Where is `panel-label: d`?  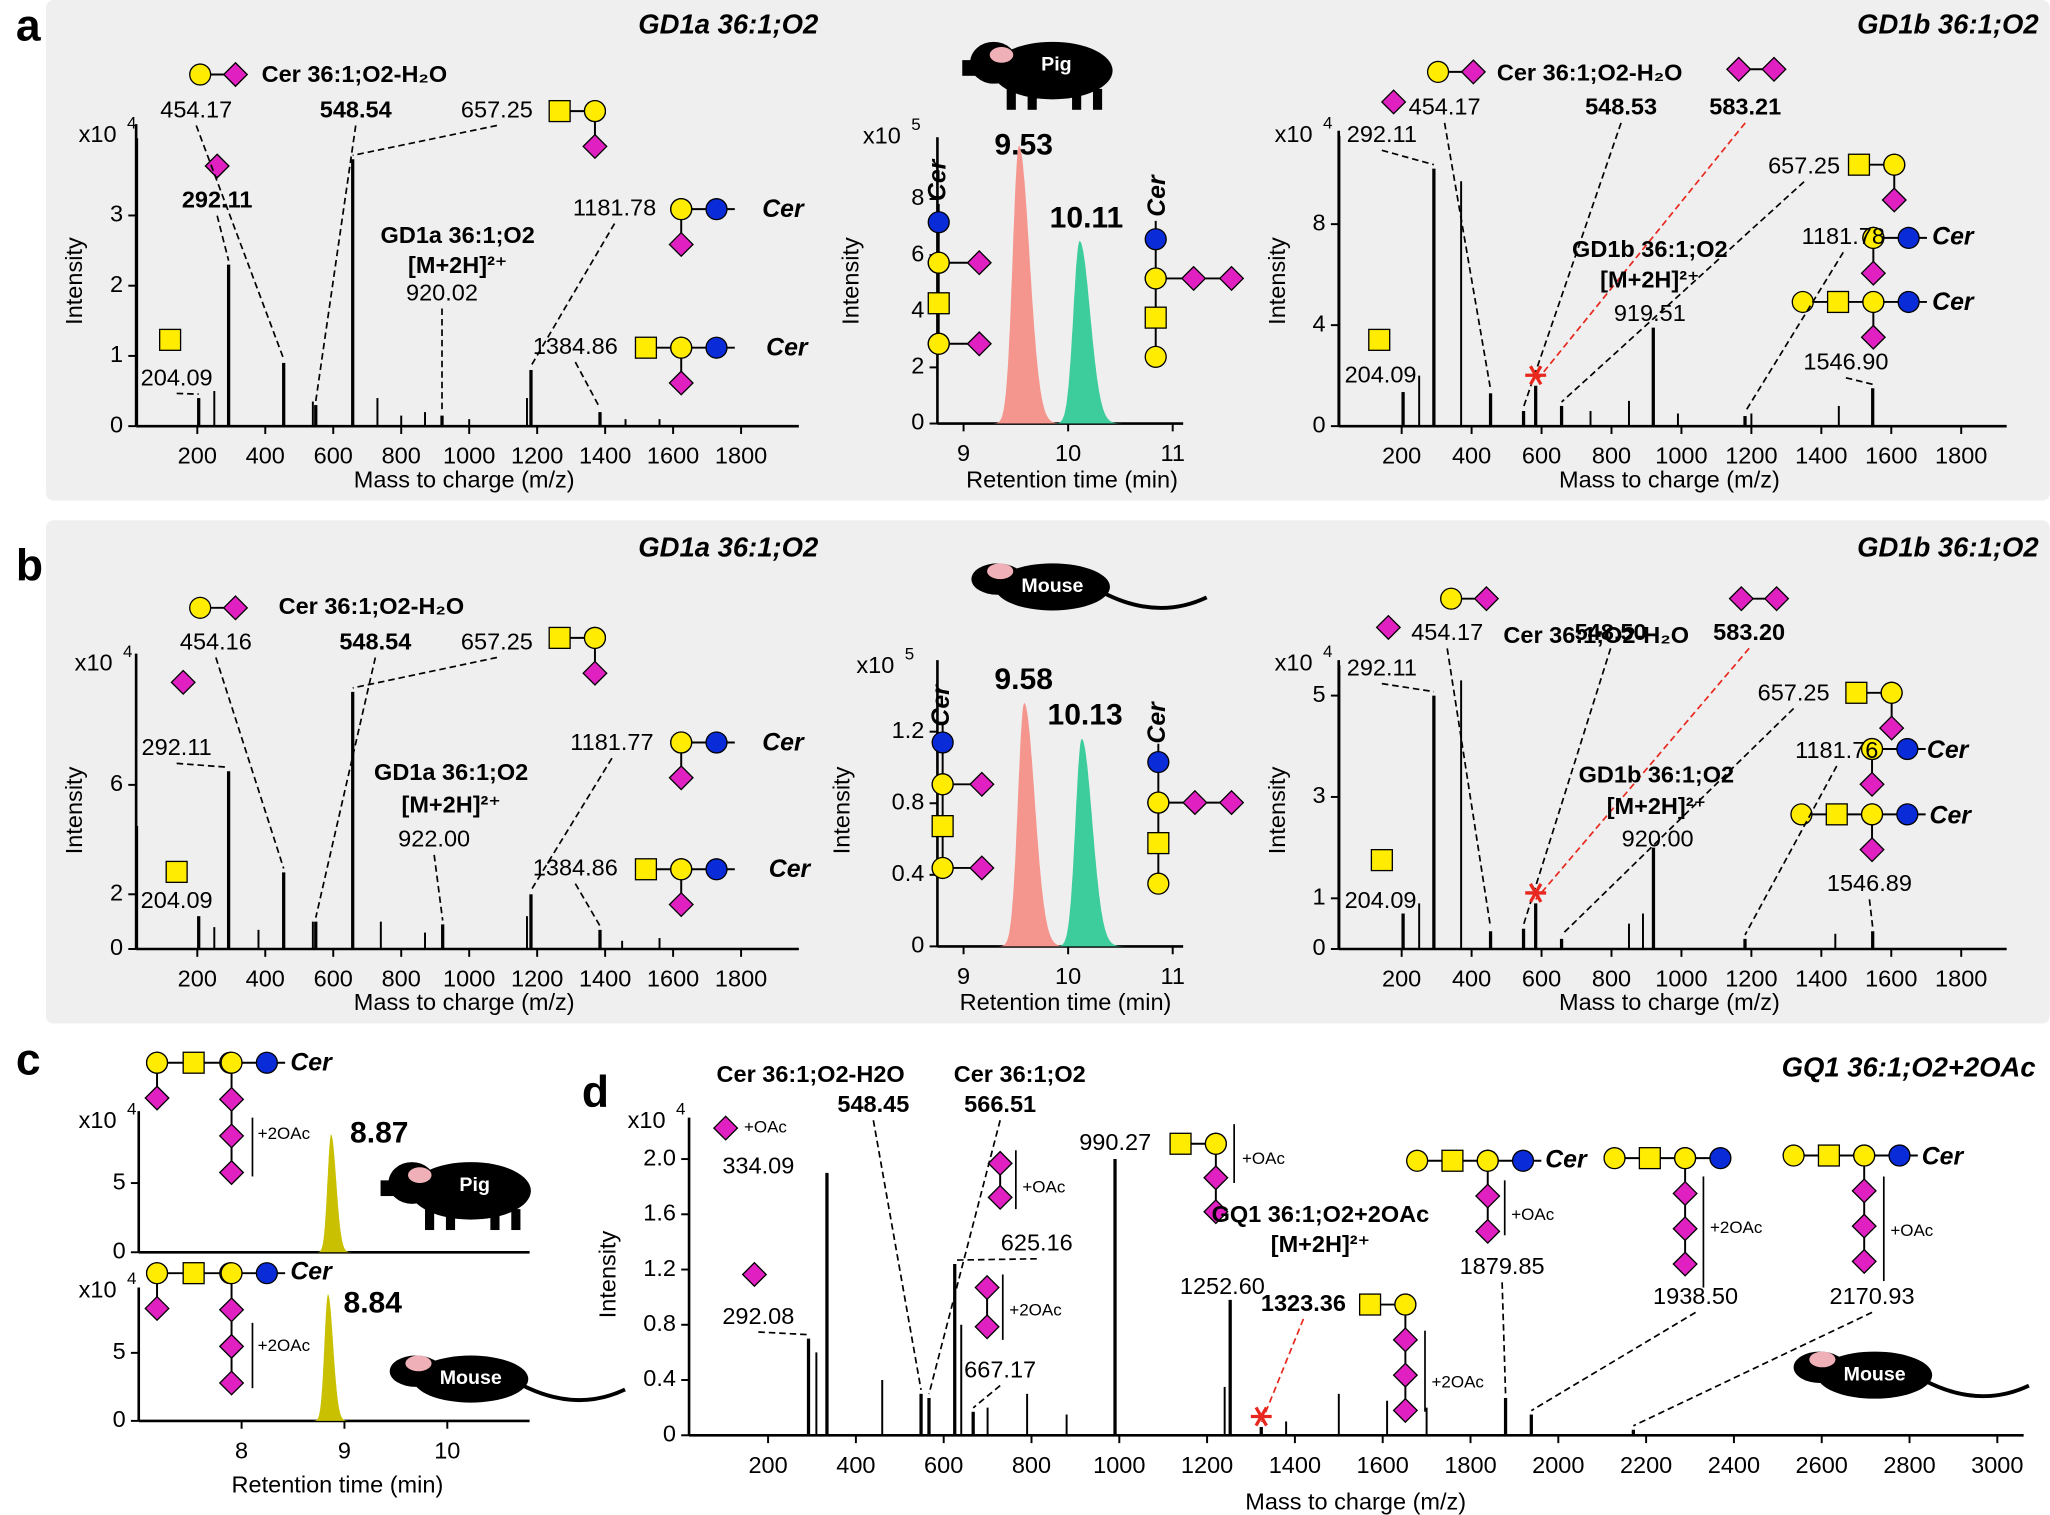 panel-label: d is located at coordinates (595, 1092).